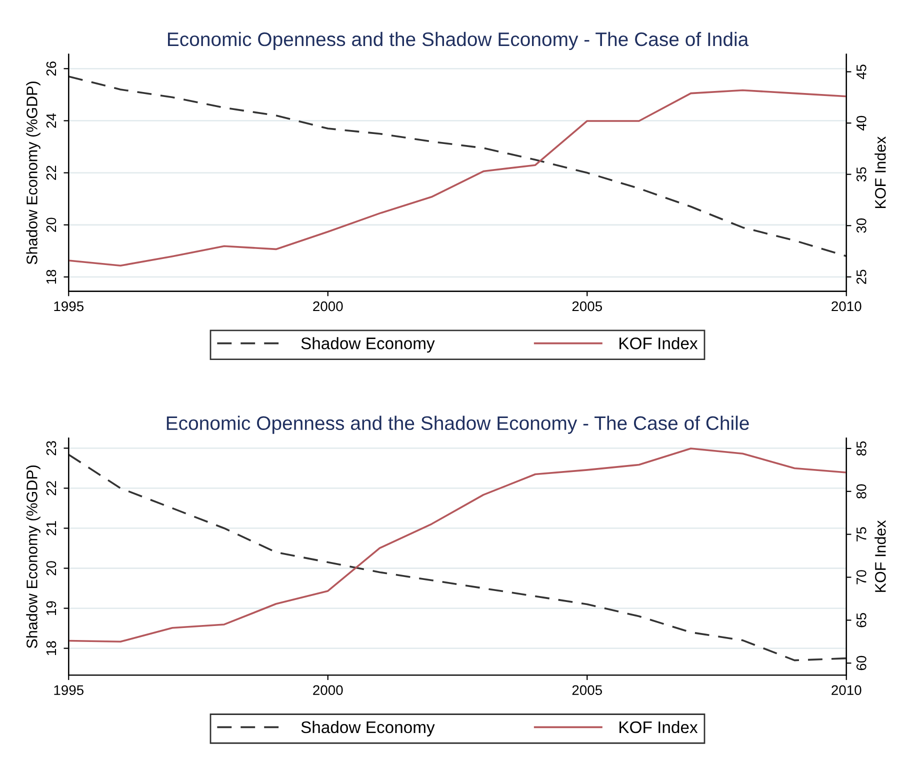 Image resolution: width=915 pixels, height=776 pixels. I want to click on y2-tick-label: 70, so click(861, 577).